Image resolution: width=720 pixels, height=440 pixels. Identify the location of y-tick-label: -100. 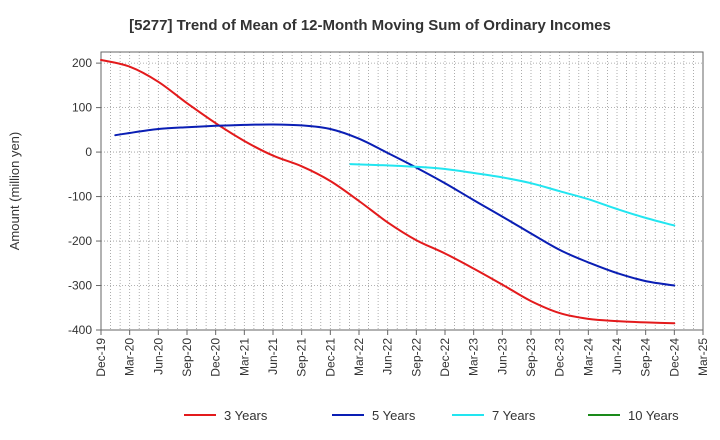
(80, 197).